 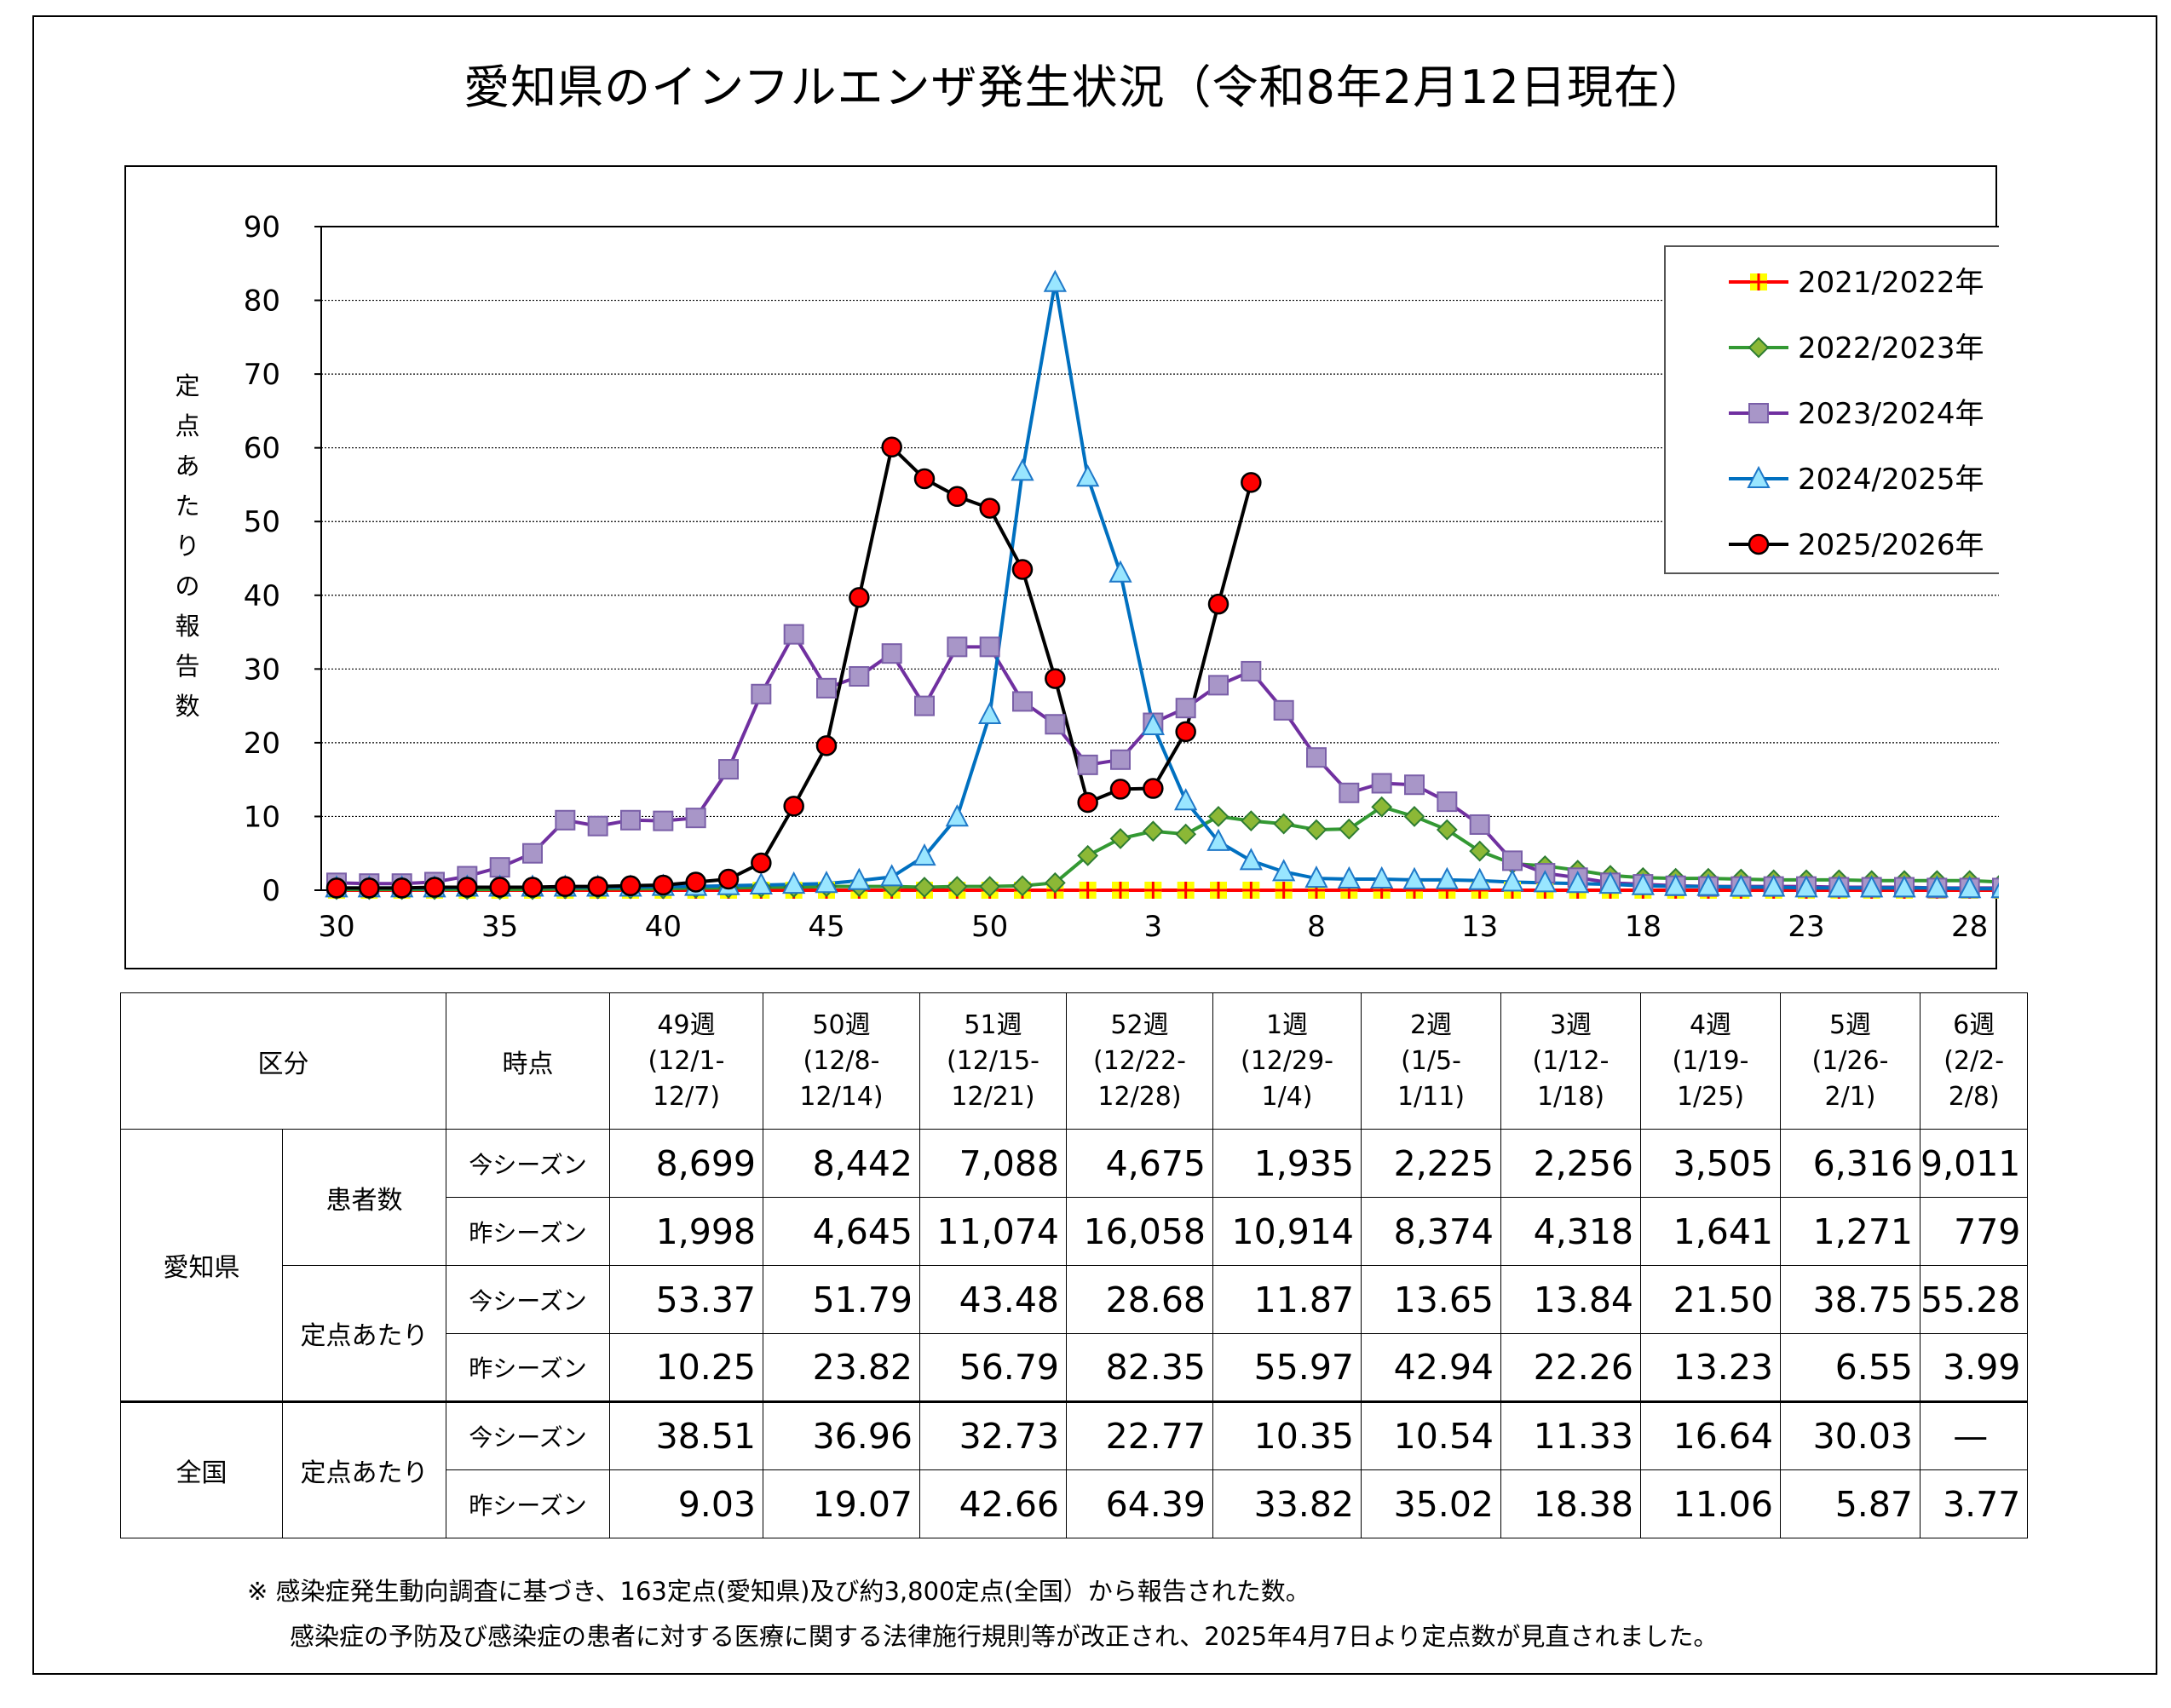 What do you see at coordinates (686, 1231) in the screenshot?
I see `table-cell: 1,998` at bounding box center [686, 1231].